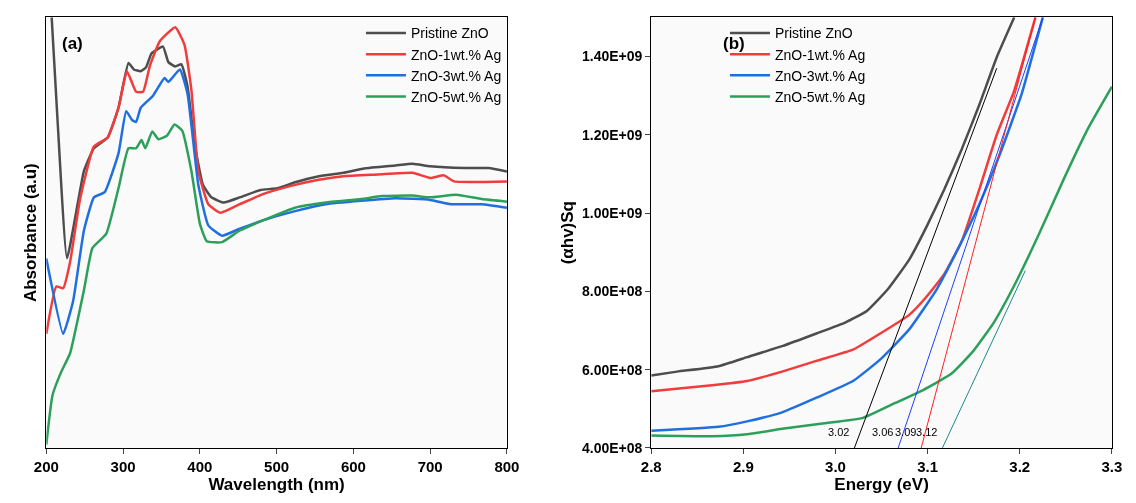  Describe the element at coordinates (507, 467) in the screenshot. I see `x-tick-label: 800` at that location.